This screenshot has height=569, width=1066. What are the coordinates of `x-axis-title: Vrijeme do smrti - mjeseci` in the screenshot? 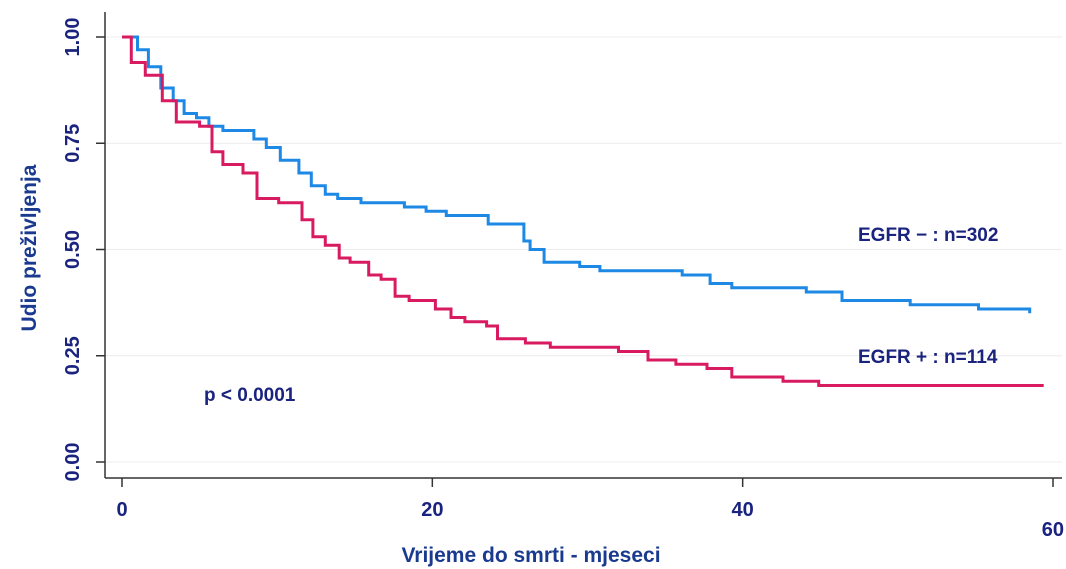 It's located at (530, 555).